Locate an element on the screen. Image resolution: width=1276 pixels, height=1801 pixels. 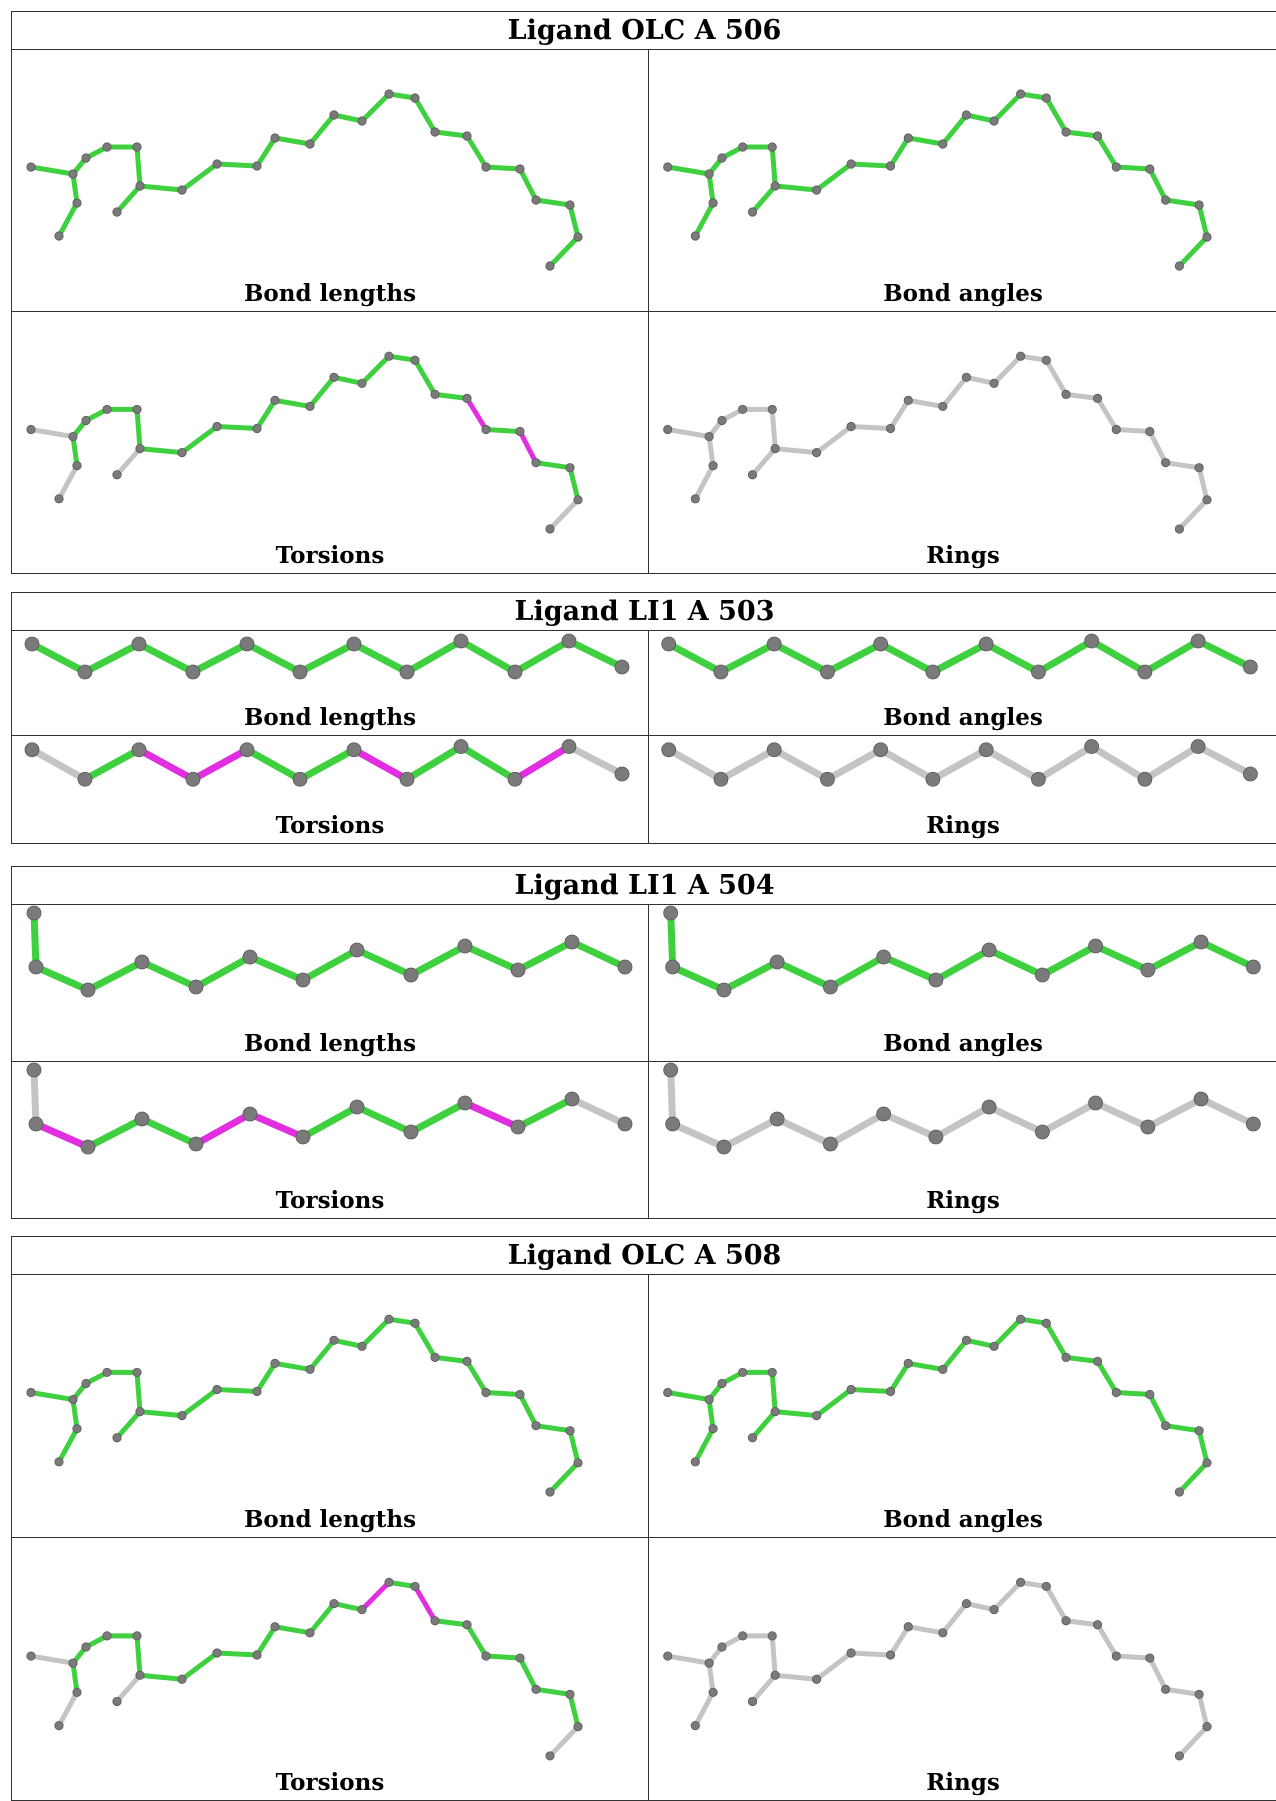
panel-label: Bond lengths is located at coordinates (330, 293).